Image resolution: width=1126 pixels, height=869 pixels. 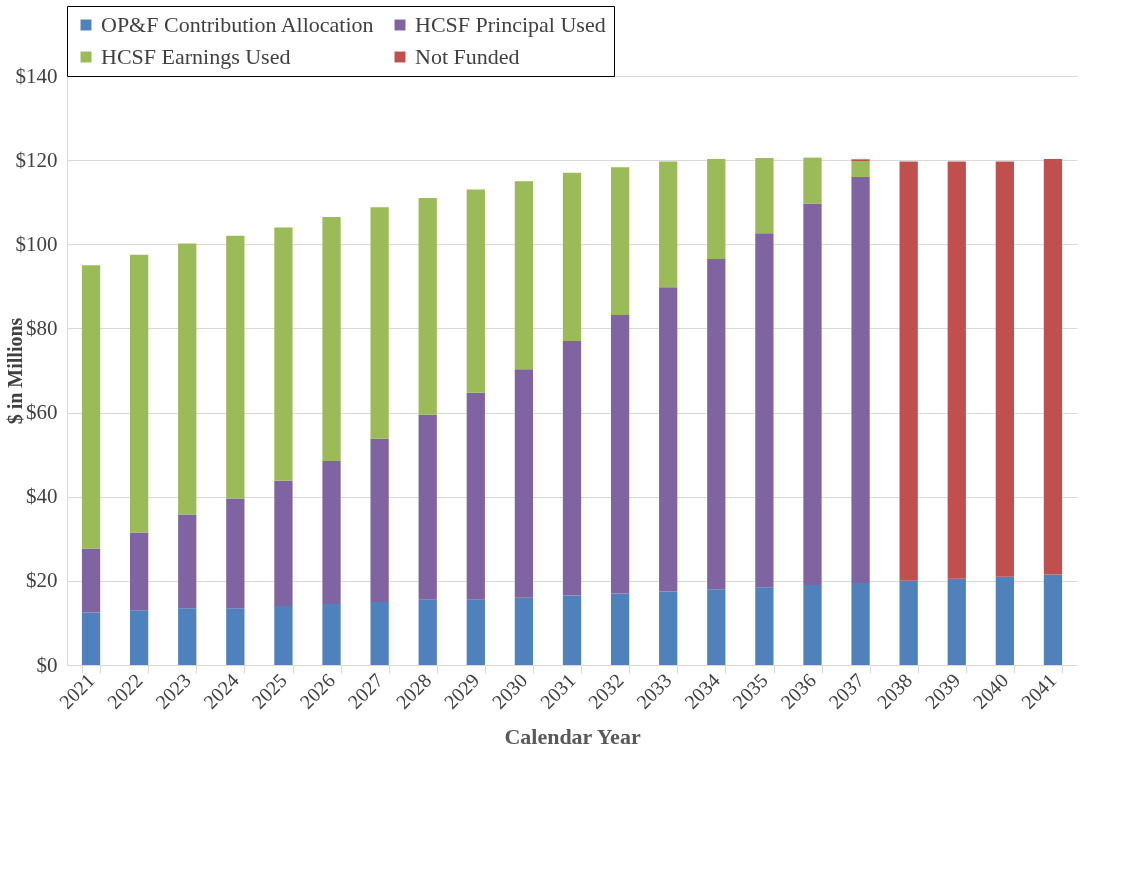 I want to click on legend-label: Not Funded, so click(x=467, y=56).